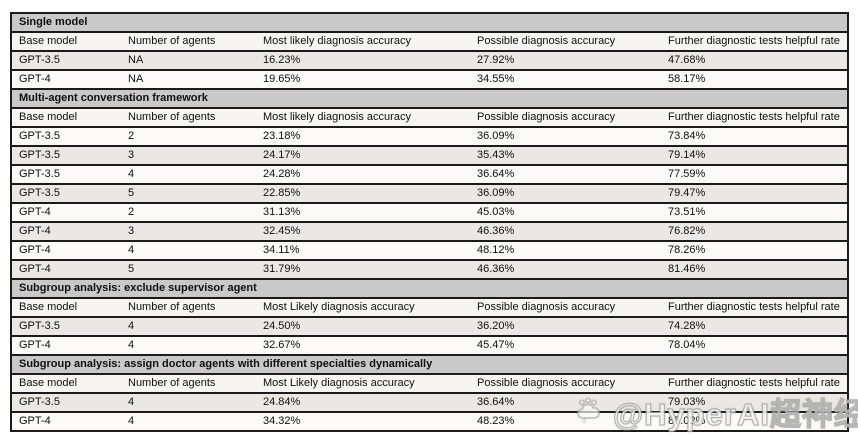 This screenshot has width=858, height=438. I want to click on further-tests-helpful-rate-cell: 81.46%, so click(755, 269).